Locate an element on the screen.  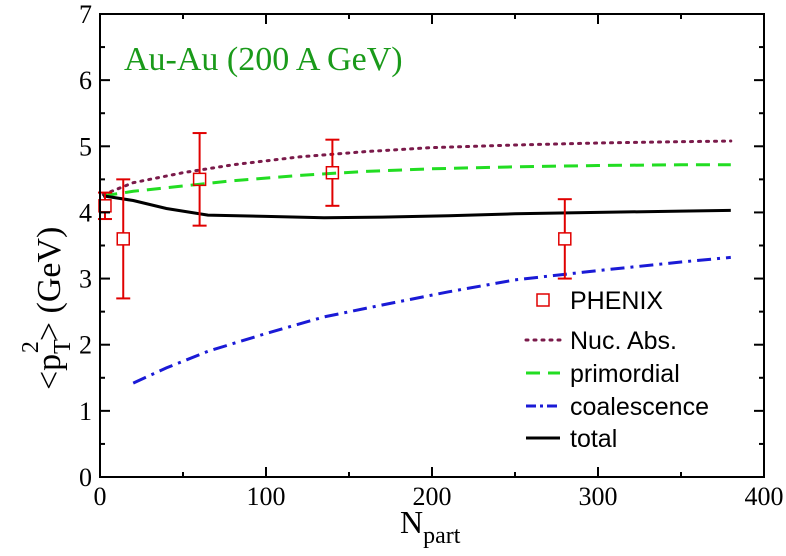
y-tick-label: 2 is located at coordinates (85, 345).